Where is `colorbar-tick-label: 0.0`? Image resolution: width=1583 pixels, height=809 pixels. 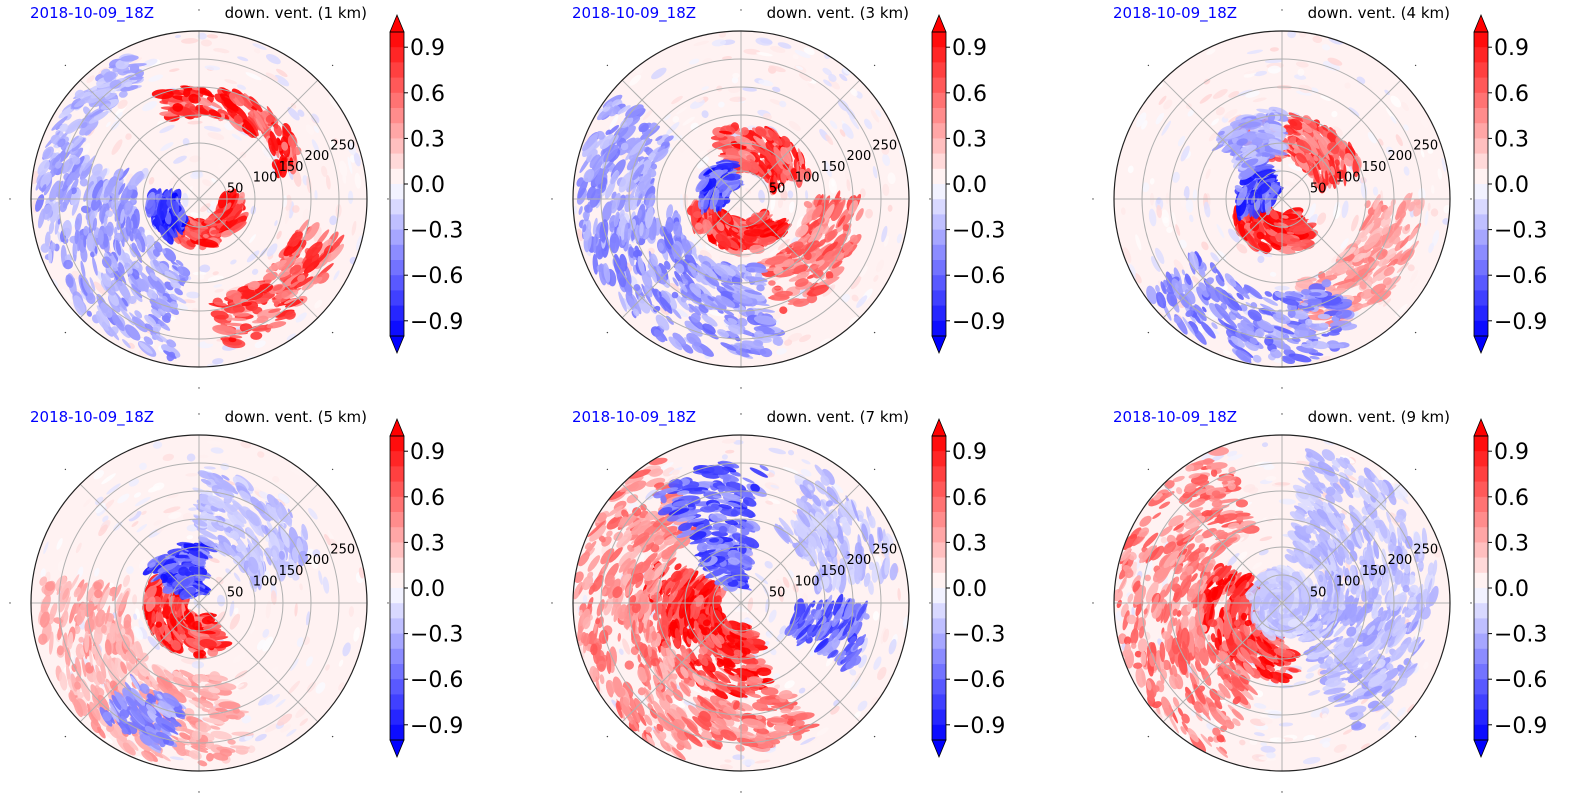
colorbar-tick-label: 0.0 is located at coordinates (1511, 185).